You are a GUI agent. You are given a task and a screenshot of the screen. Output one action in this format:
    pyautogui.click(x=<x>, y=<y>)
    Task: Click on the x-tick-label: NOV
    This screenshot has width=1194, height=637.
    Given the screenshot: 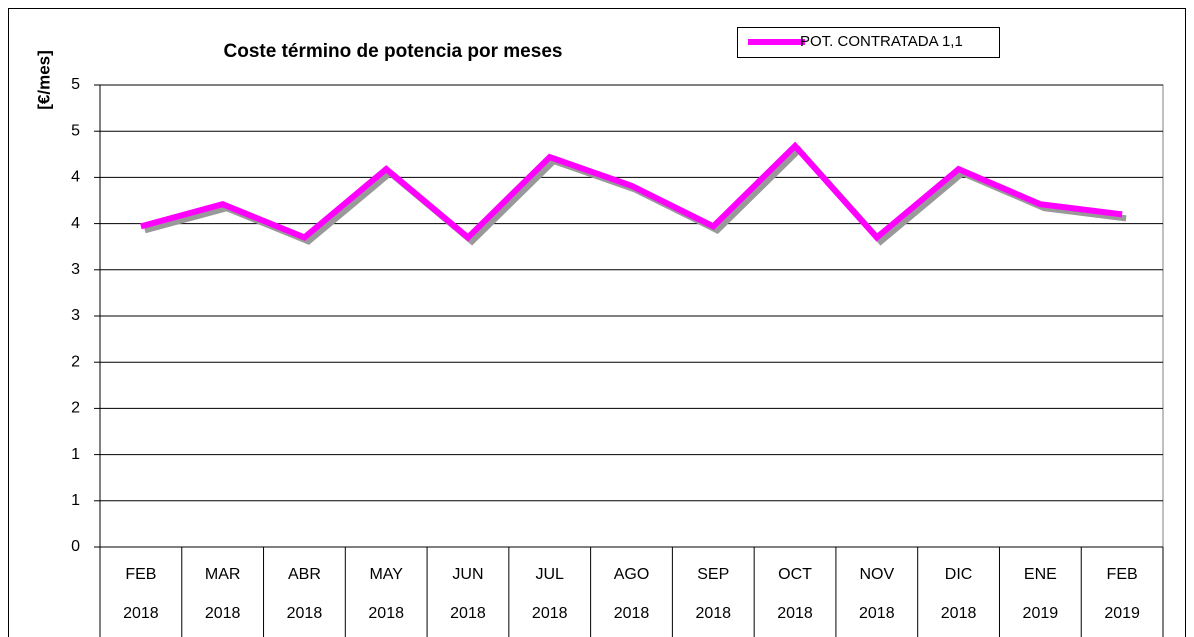 What is the action you would take?
    pyautogui.click(x=876, y=574)
    